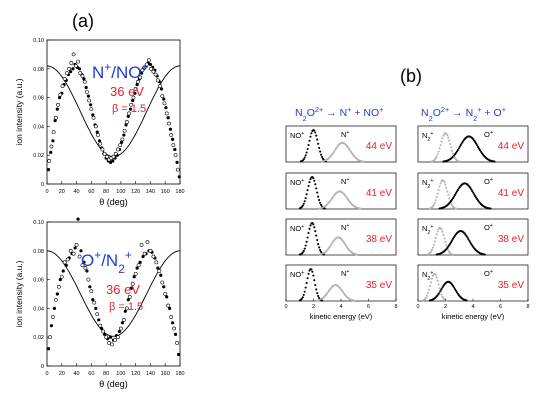  What do you see at coordinates (113, 384) in the screenshot?
I see `x-axis-label: θ (deg)` at bounding box center [113, 384].